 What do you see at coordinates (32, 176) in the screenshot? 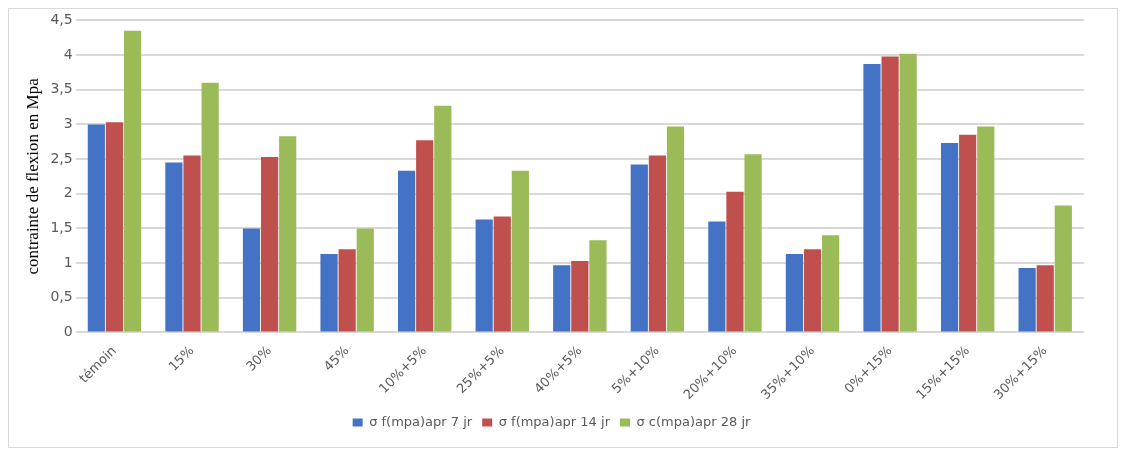
I see `y-axis-title: contrainte de flexion en Mpa` at bounding box center [32, 176].